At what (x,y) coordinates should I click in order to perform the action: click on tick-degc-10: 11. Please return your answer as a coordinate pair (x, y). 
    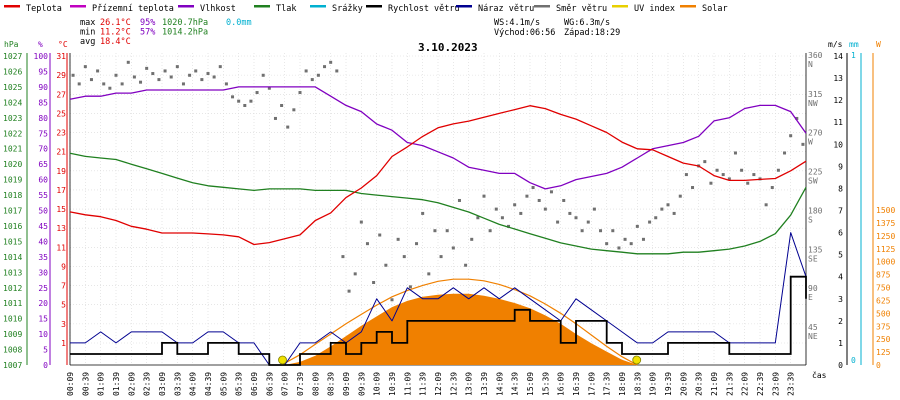
    Looking at the image, I should click on (61, 247).